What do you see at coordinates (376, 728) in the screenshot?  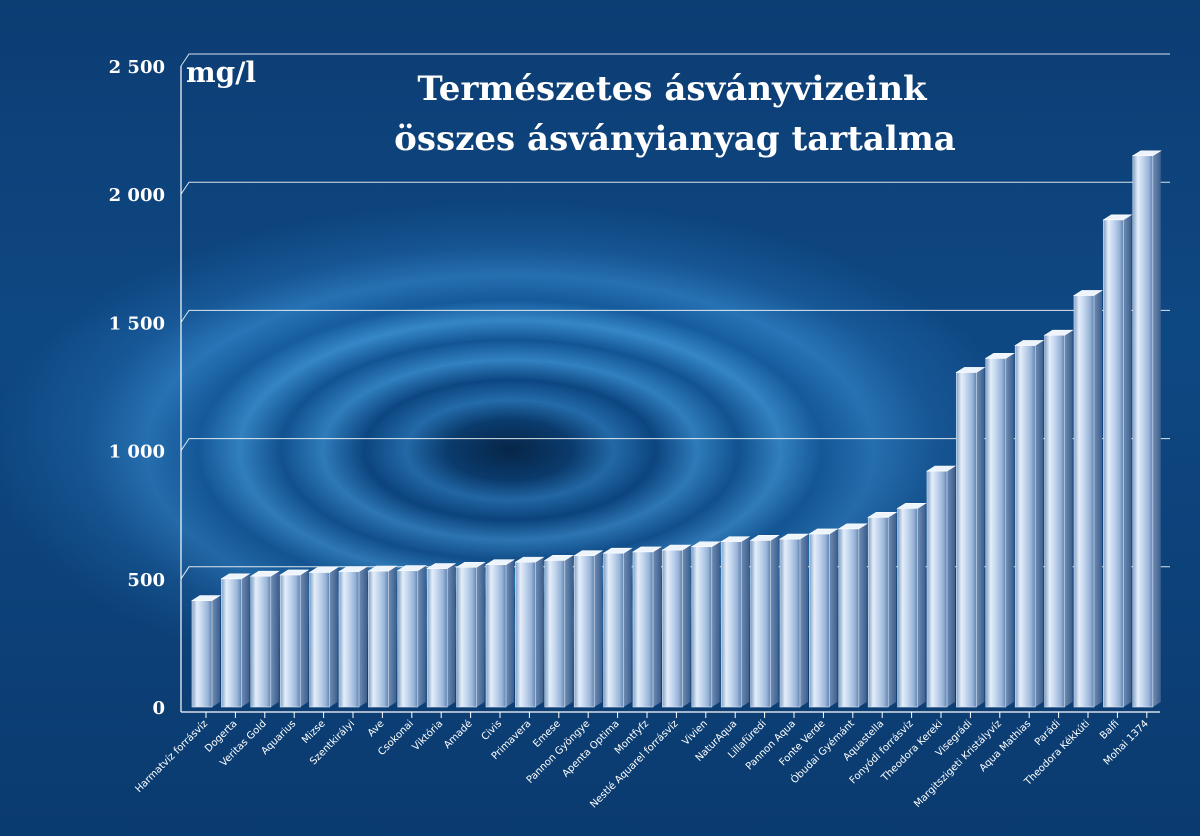 I see `x-tick-label: Ave` at bounding box center [376, 728].